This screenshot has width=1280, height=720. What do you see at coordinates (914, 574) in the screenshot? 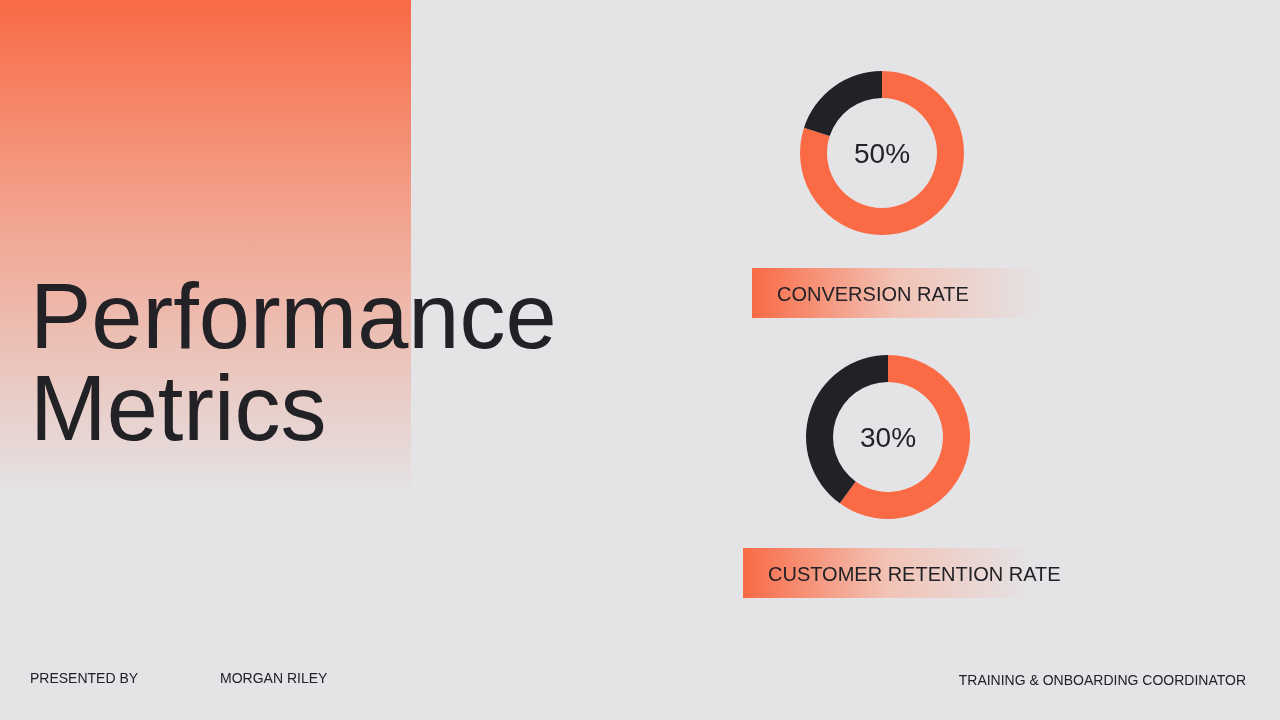
I see `text: CUSTOMER RETENTION RATE` at bounding box center [914, 574].